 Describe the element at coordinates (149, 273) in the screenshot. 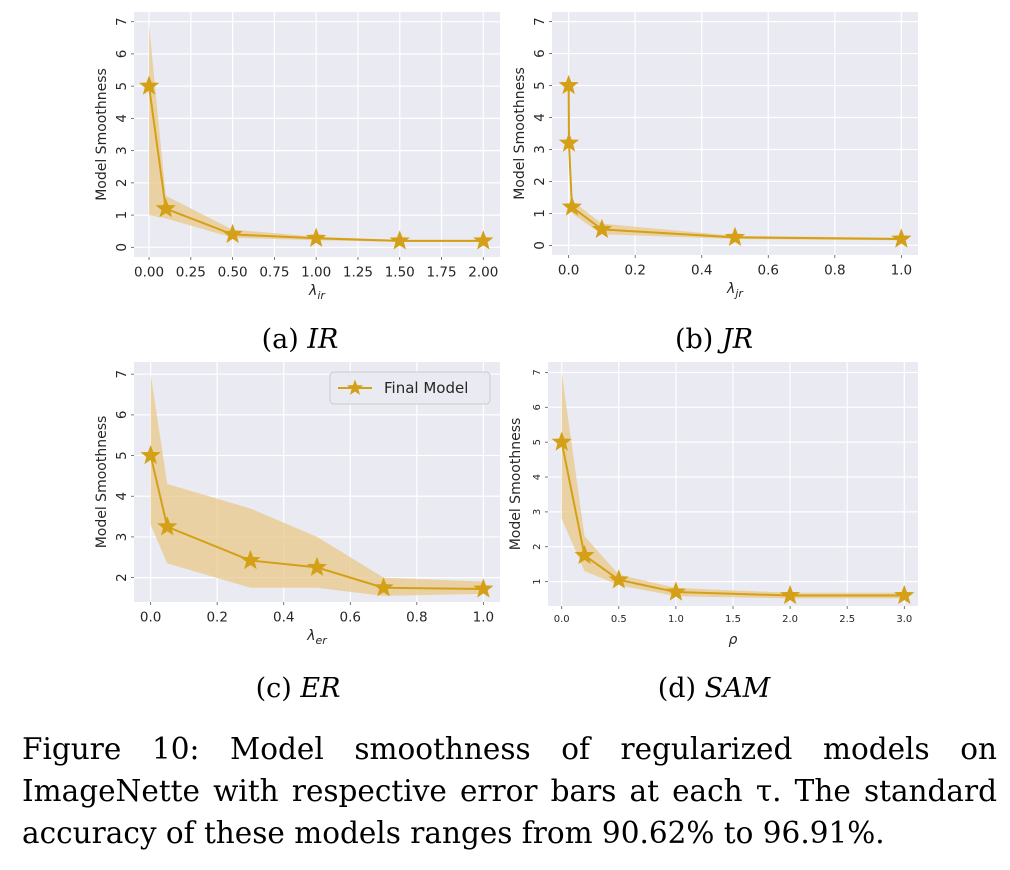

I see `x-tick-label: 0.00` at that location.